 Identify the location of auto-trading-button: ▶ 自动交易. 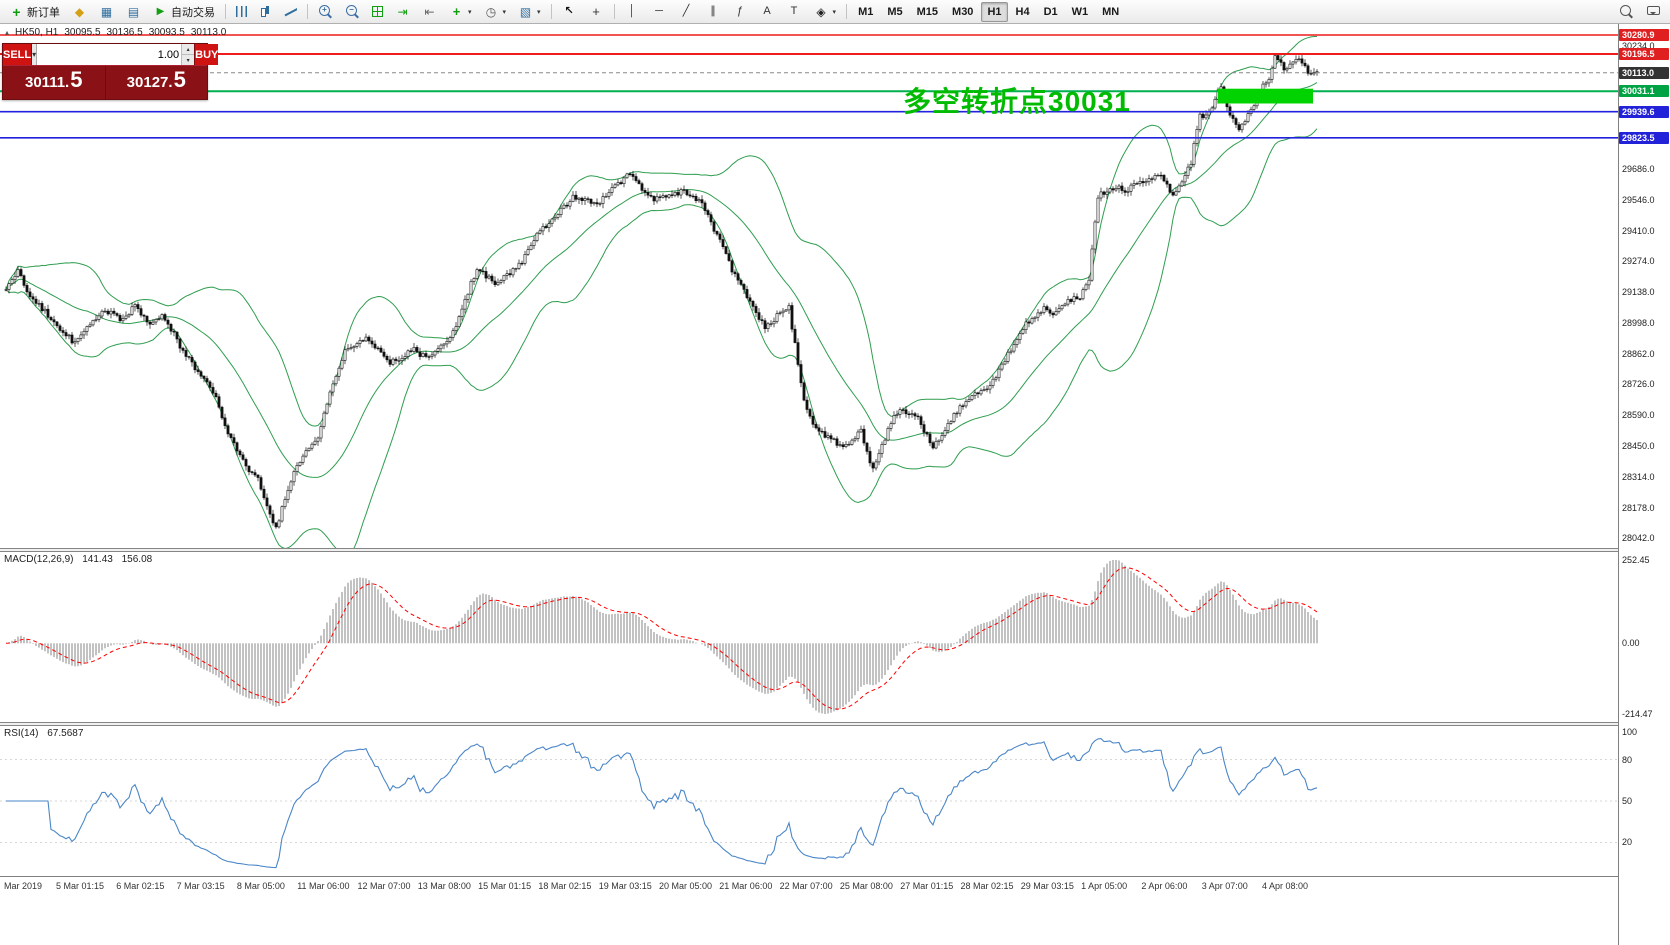
(184, 12).